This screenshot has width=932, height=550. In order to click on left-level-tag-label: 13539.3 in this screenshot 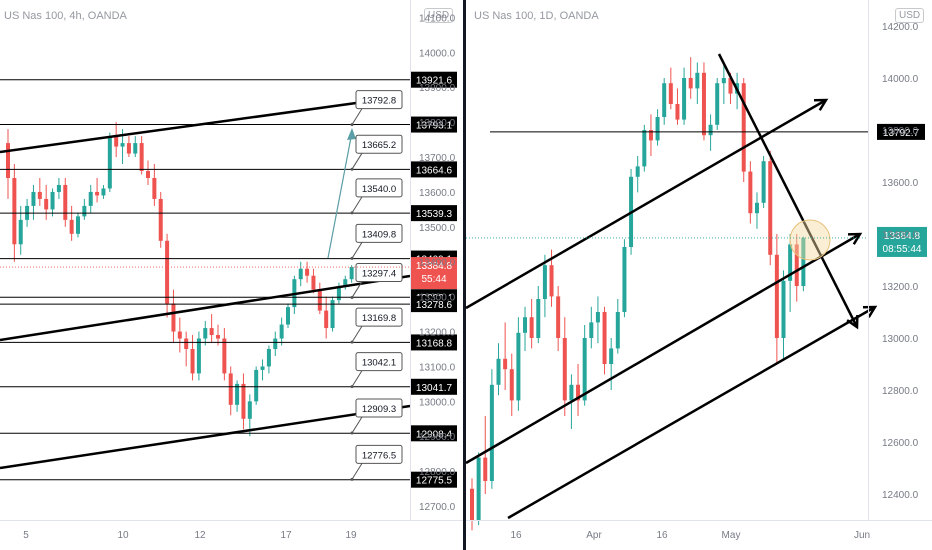, I will do `click(434, 214)`.